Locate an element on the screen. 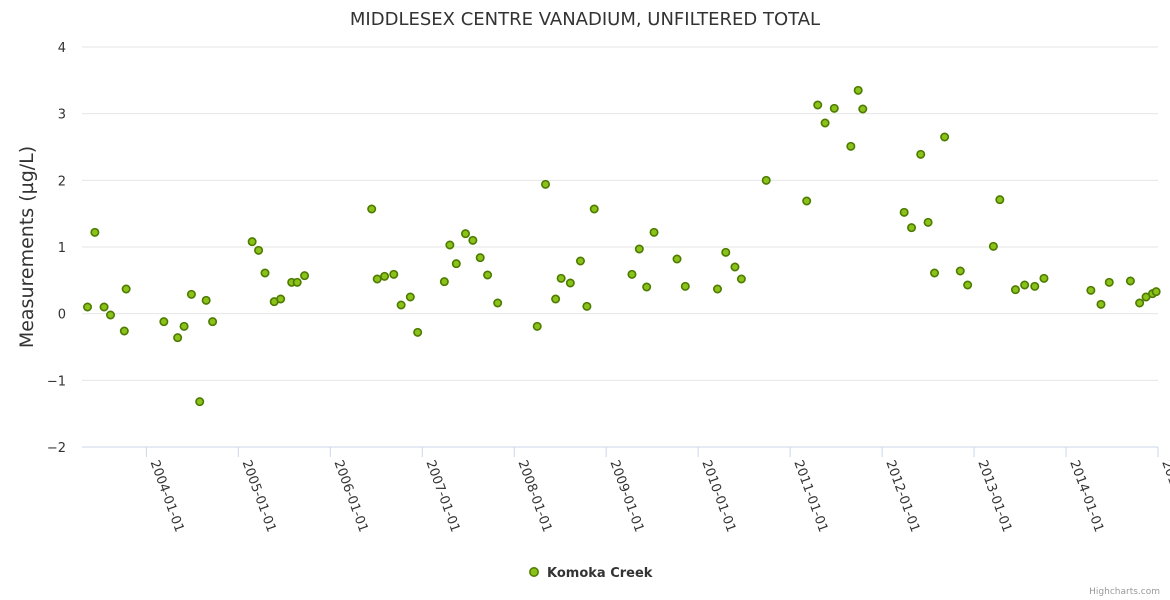 The width and height of the screenshot is (1170, 600). y-axis-title: Measurements (µg/L) is located at coordinates (27, 247).